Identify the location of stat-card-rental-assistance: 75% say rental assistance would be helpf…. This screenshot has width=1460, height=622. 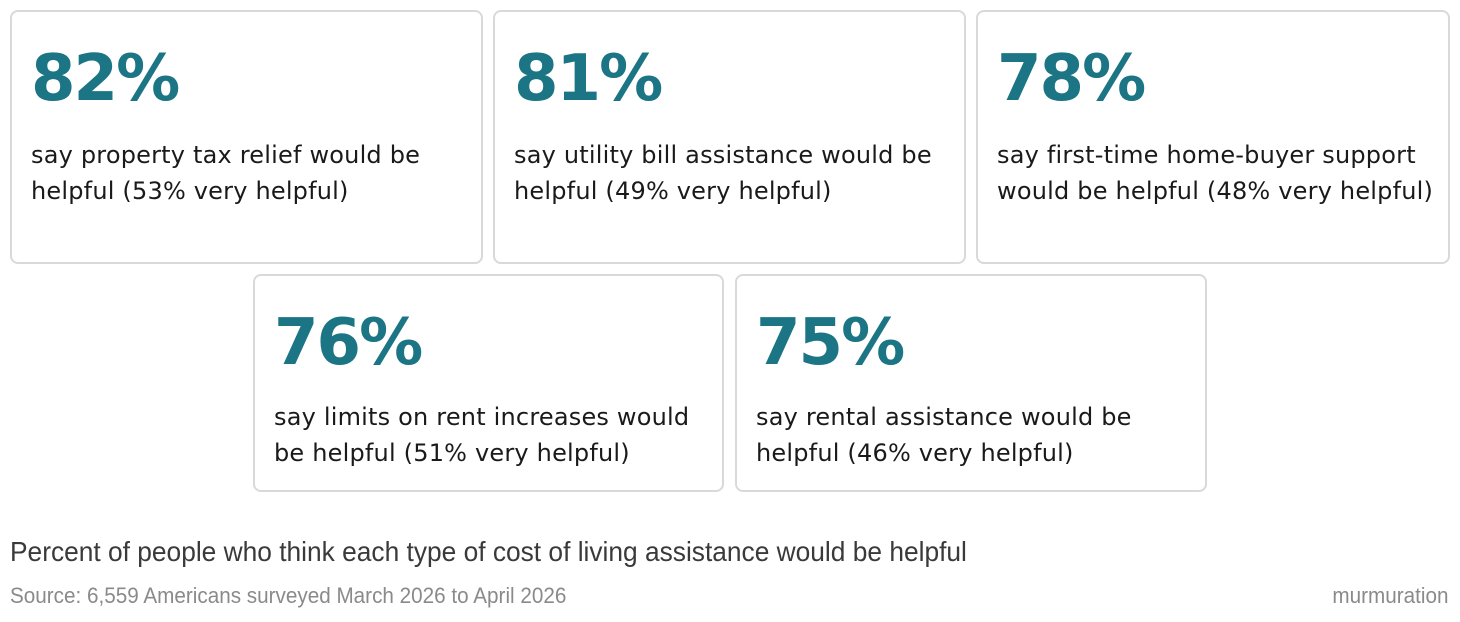
(971, 383).